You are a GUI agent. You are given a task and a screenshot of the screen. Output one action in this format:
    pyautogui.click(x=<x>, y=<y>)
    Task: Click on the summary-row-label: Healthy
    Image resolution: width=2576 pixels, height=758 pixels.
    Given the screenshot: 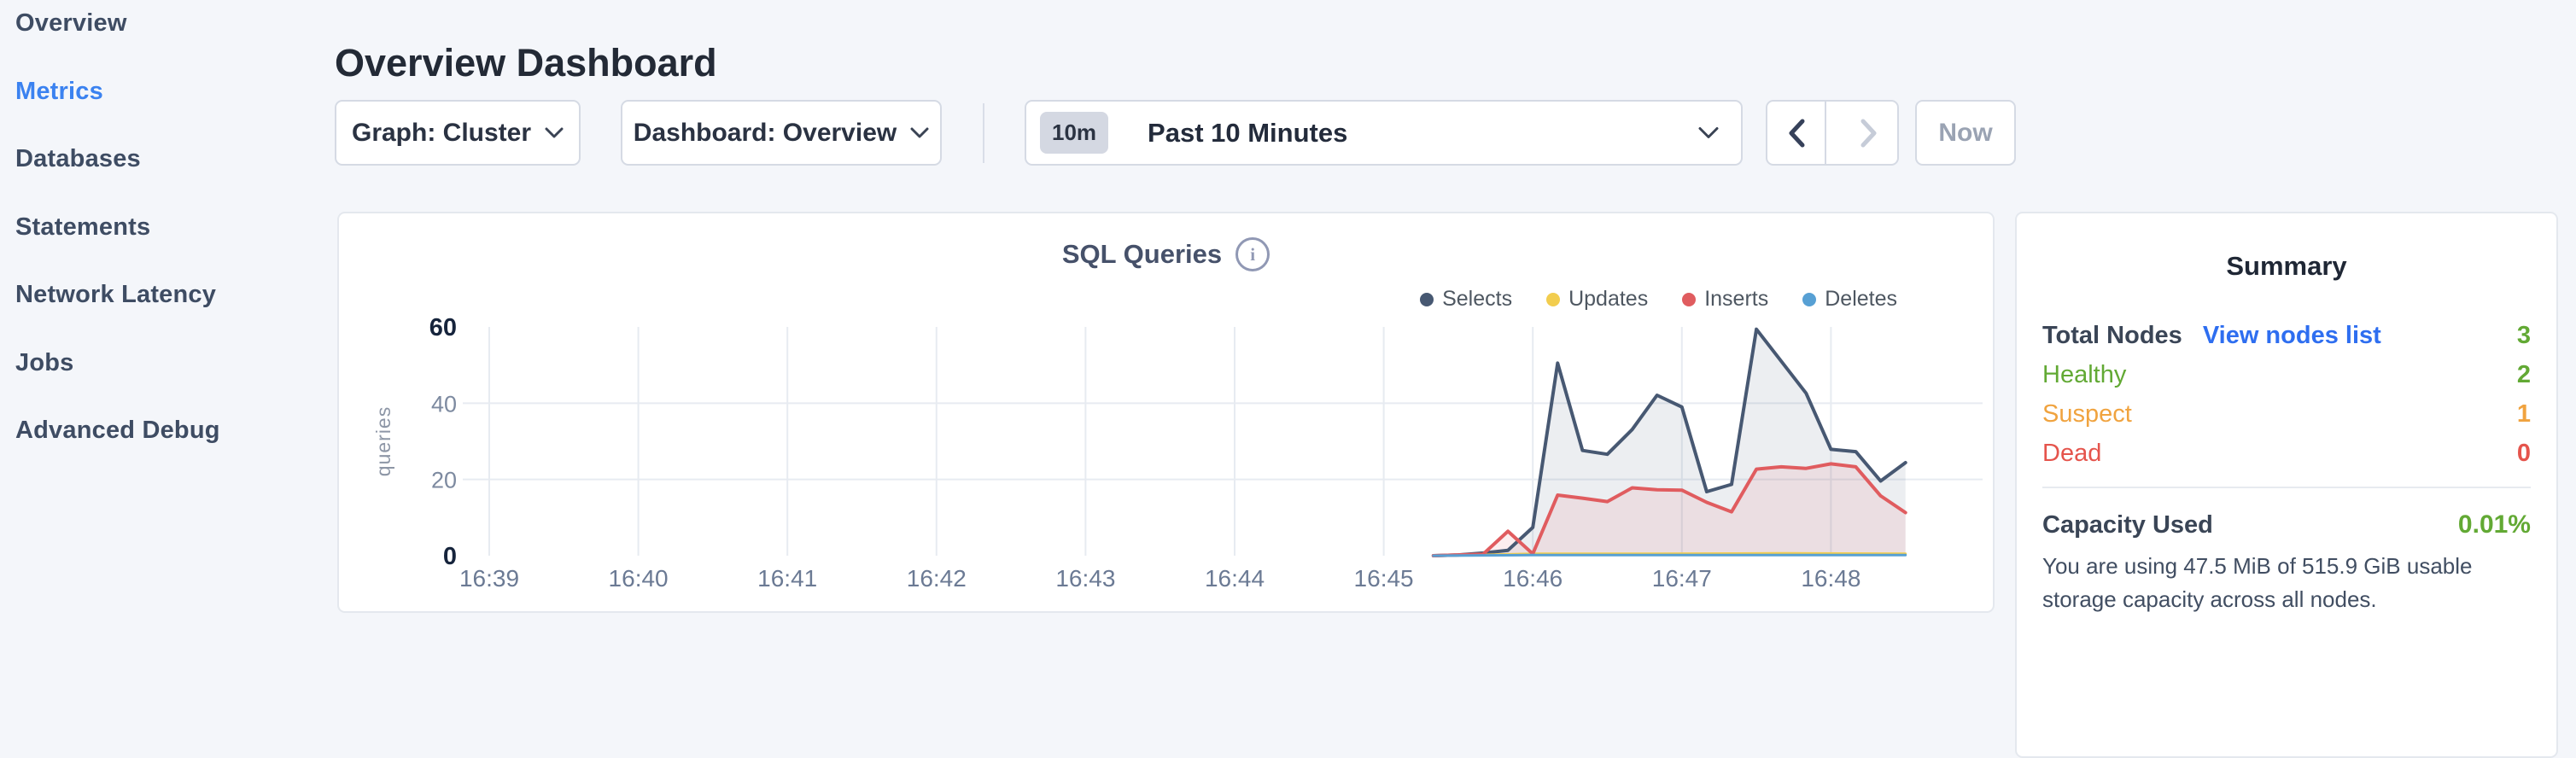 What is the action you would take?
    pyautogui.click(x=2084, y=374)
    